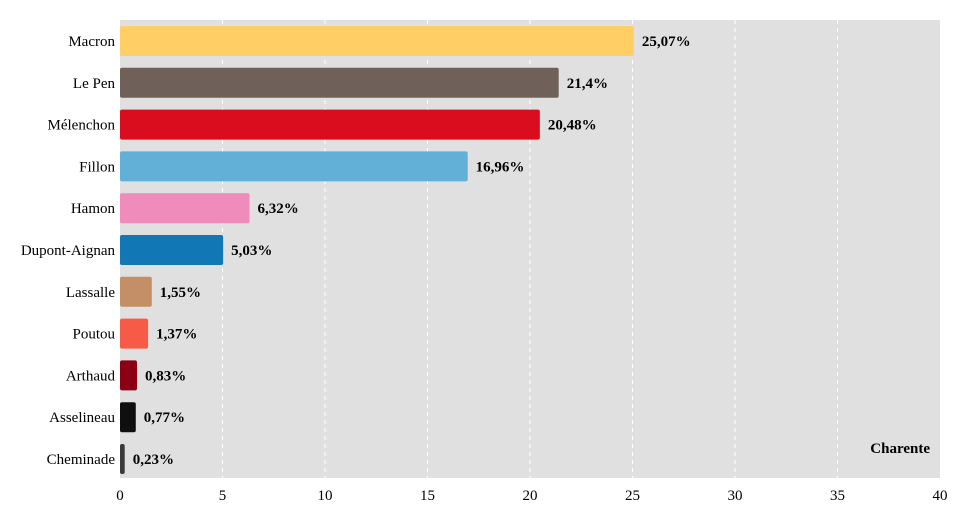  Describe the element at coordinates (223, 496) in the screenshot. I see `x-tick-label: 5` at that location.